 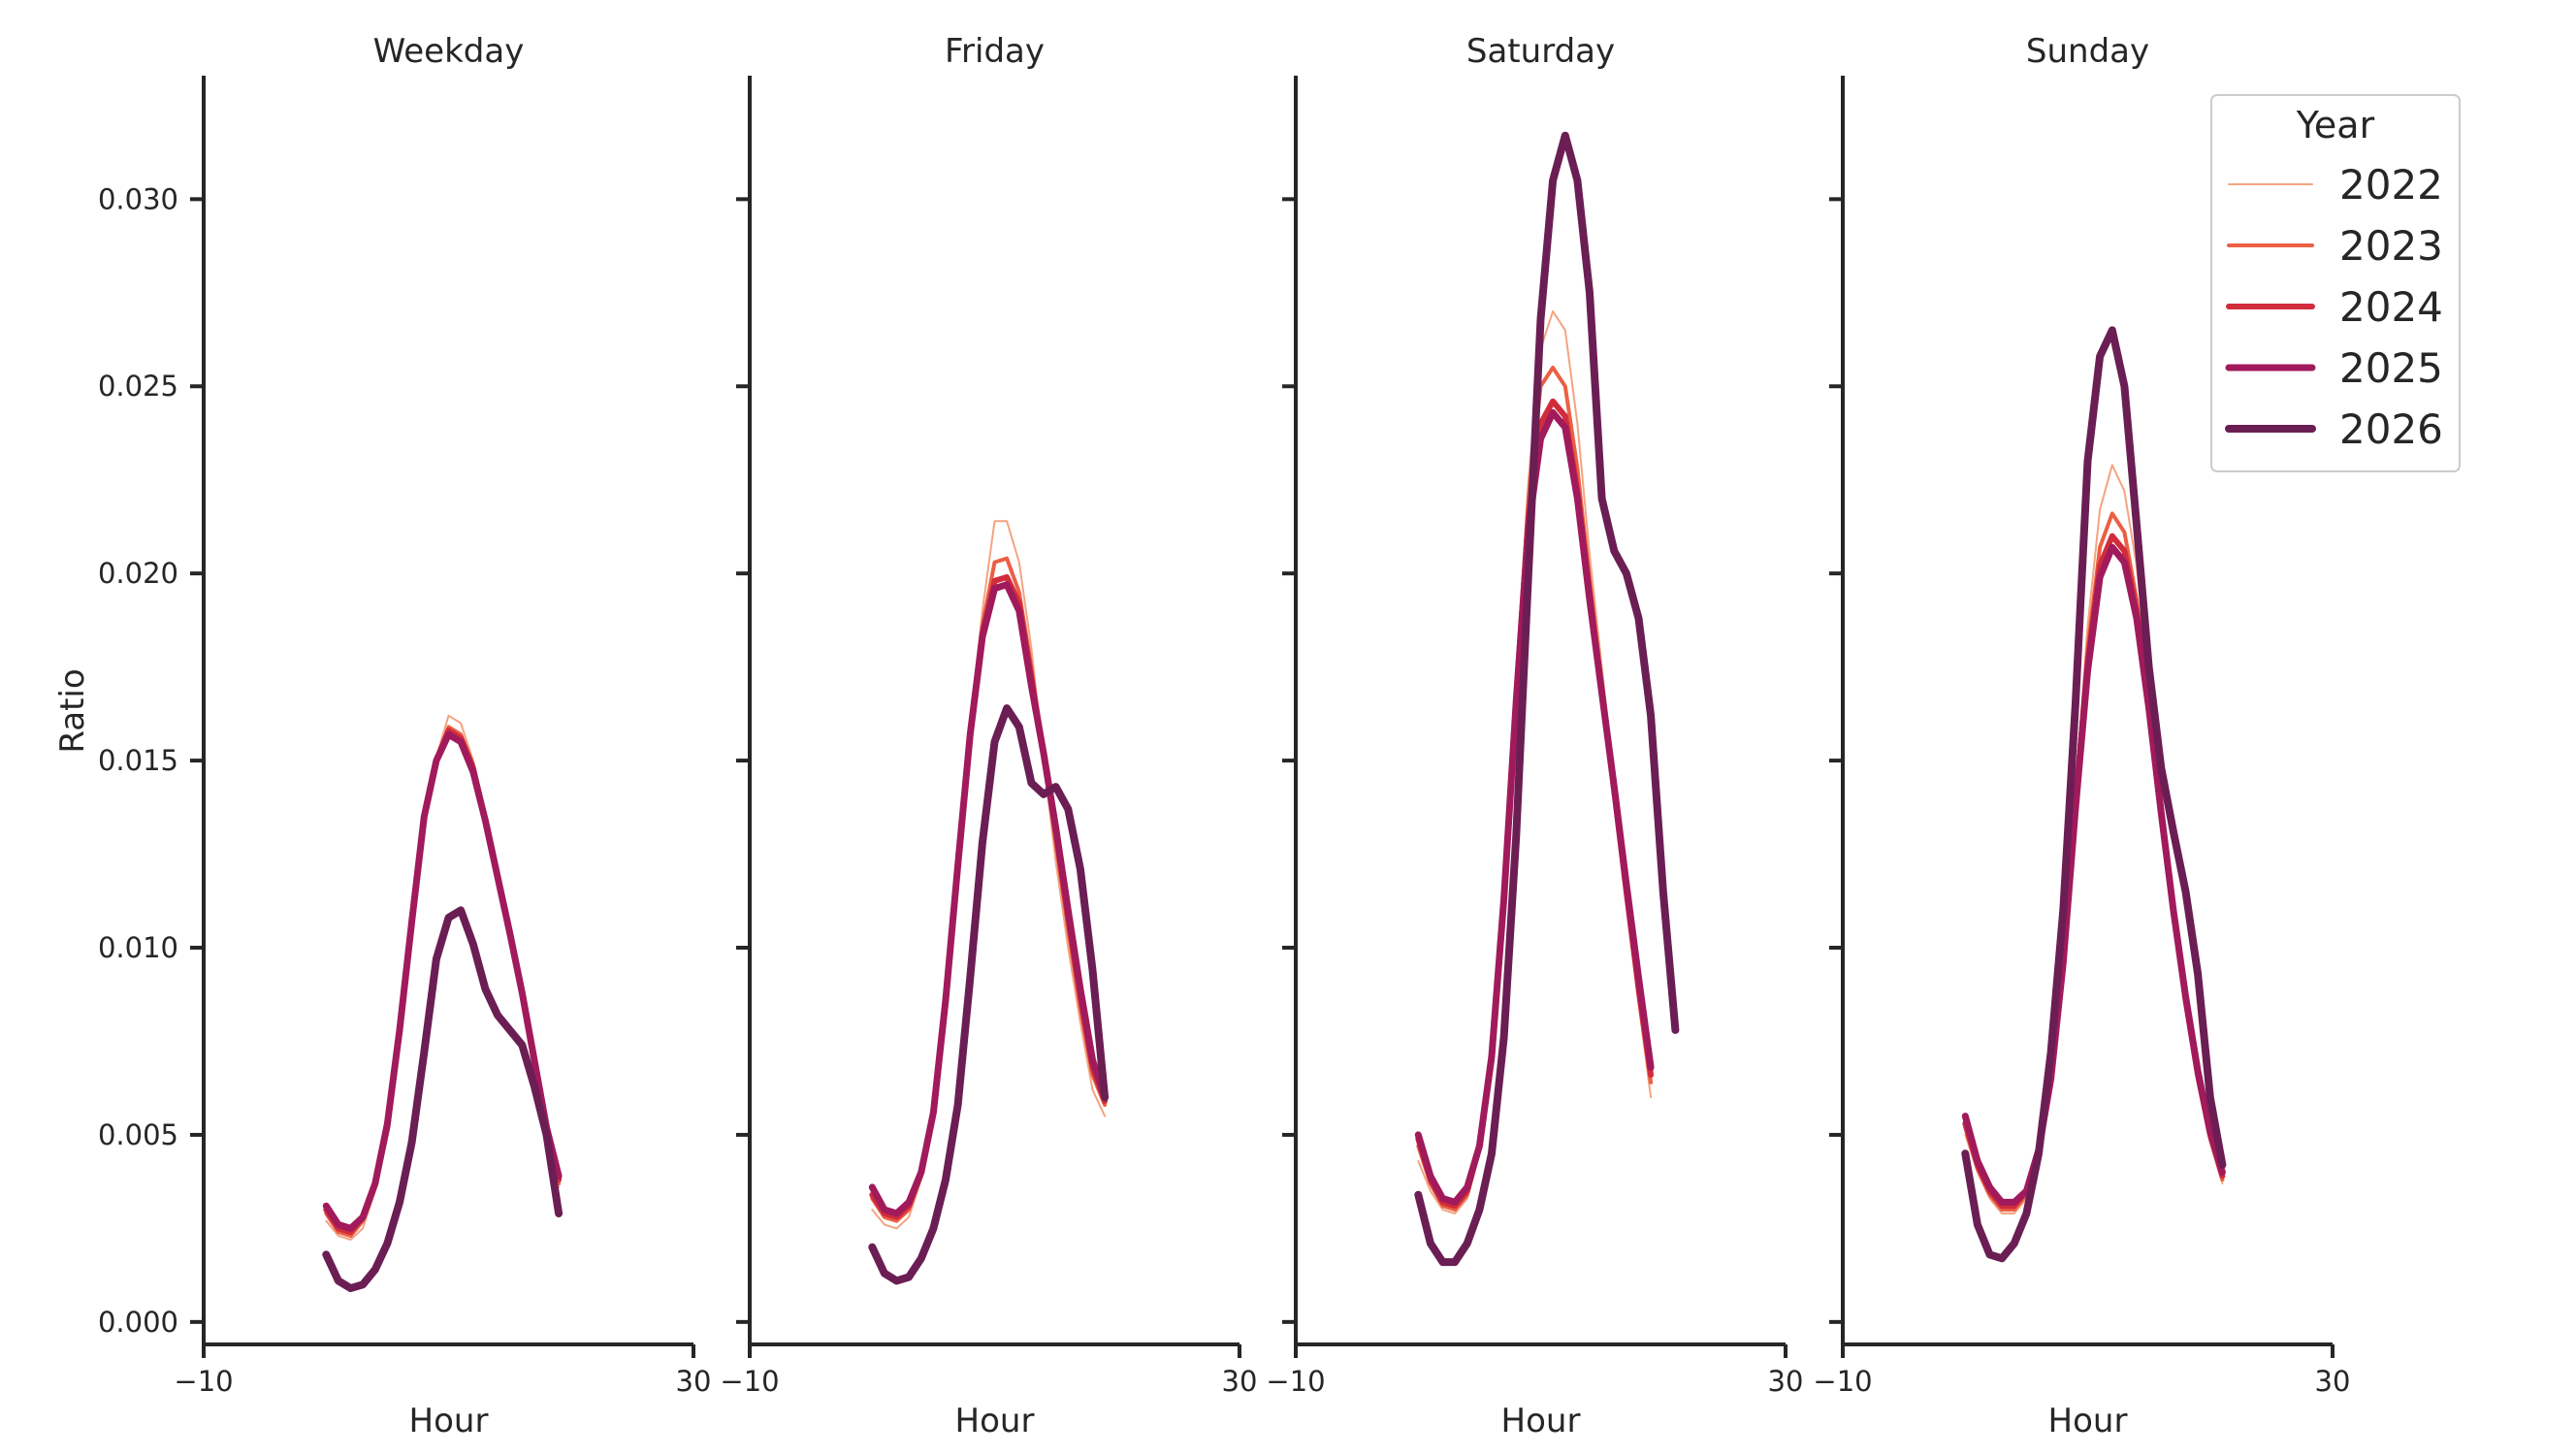 What do you see at coordinates (2391, 185) in the screenshot?
I see `legend-label-2022: 2022` at bounding box center [2391, 185].